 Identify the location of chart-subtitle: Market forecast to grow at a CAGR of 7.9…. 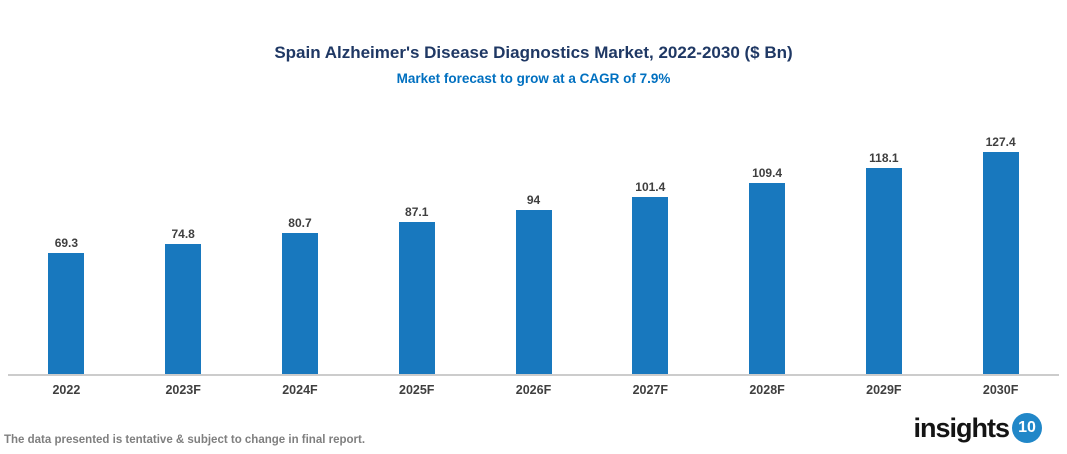
(533, 78).